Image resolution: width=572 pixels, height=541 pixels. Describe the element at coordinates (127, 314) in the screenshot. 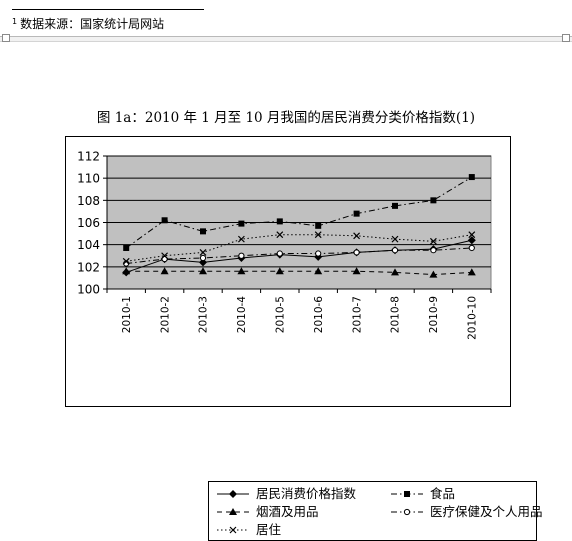

I see `x-tick-label: 2010-1` at that location.